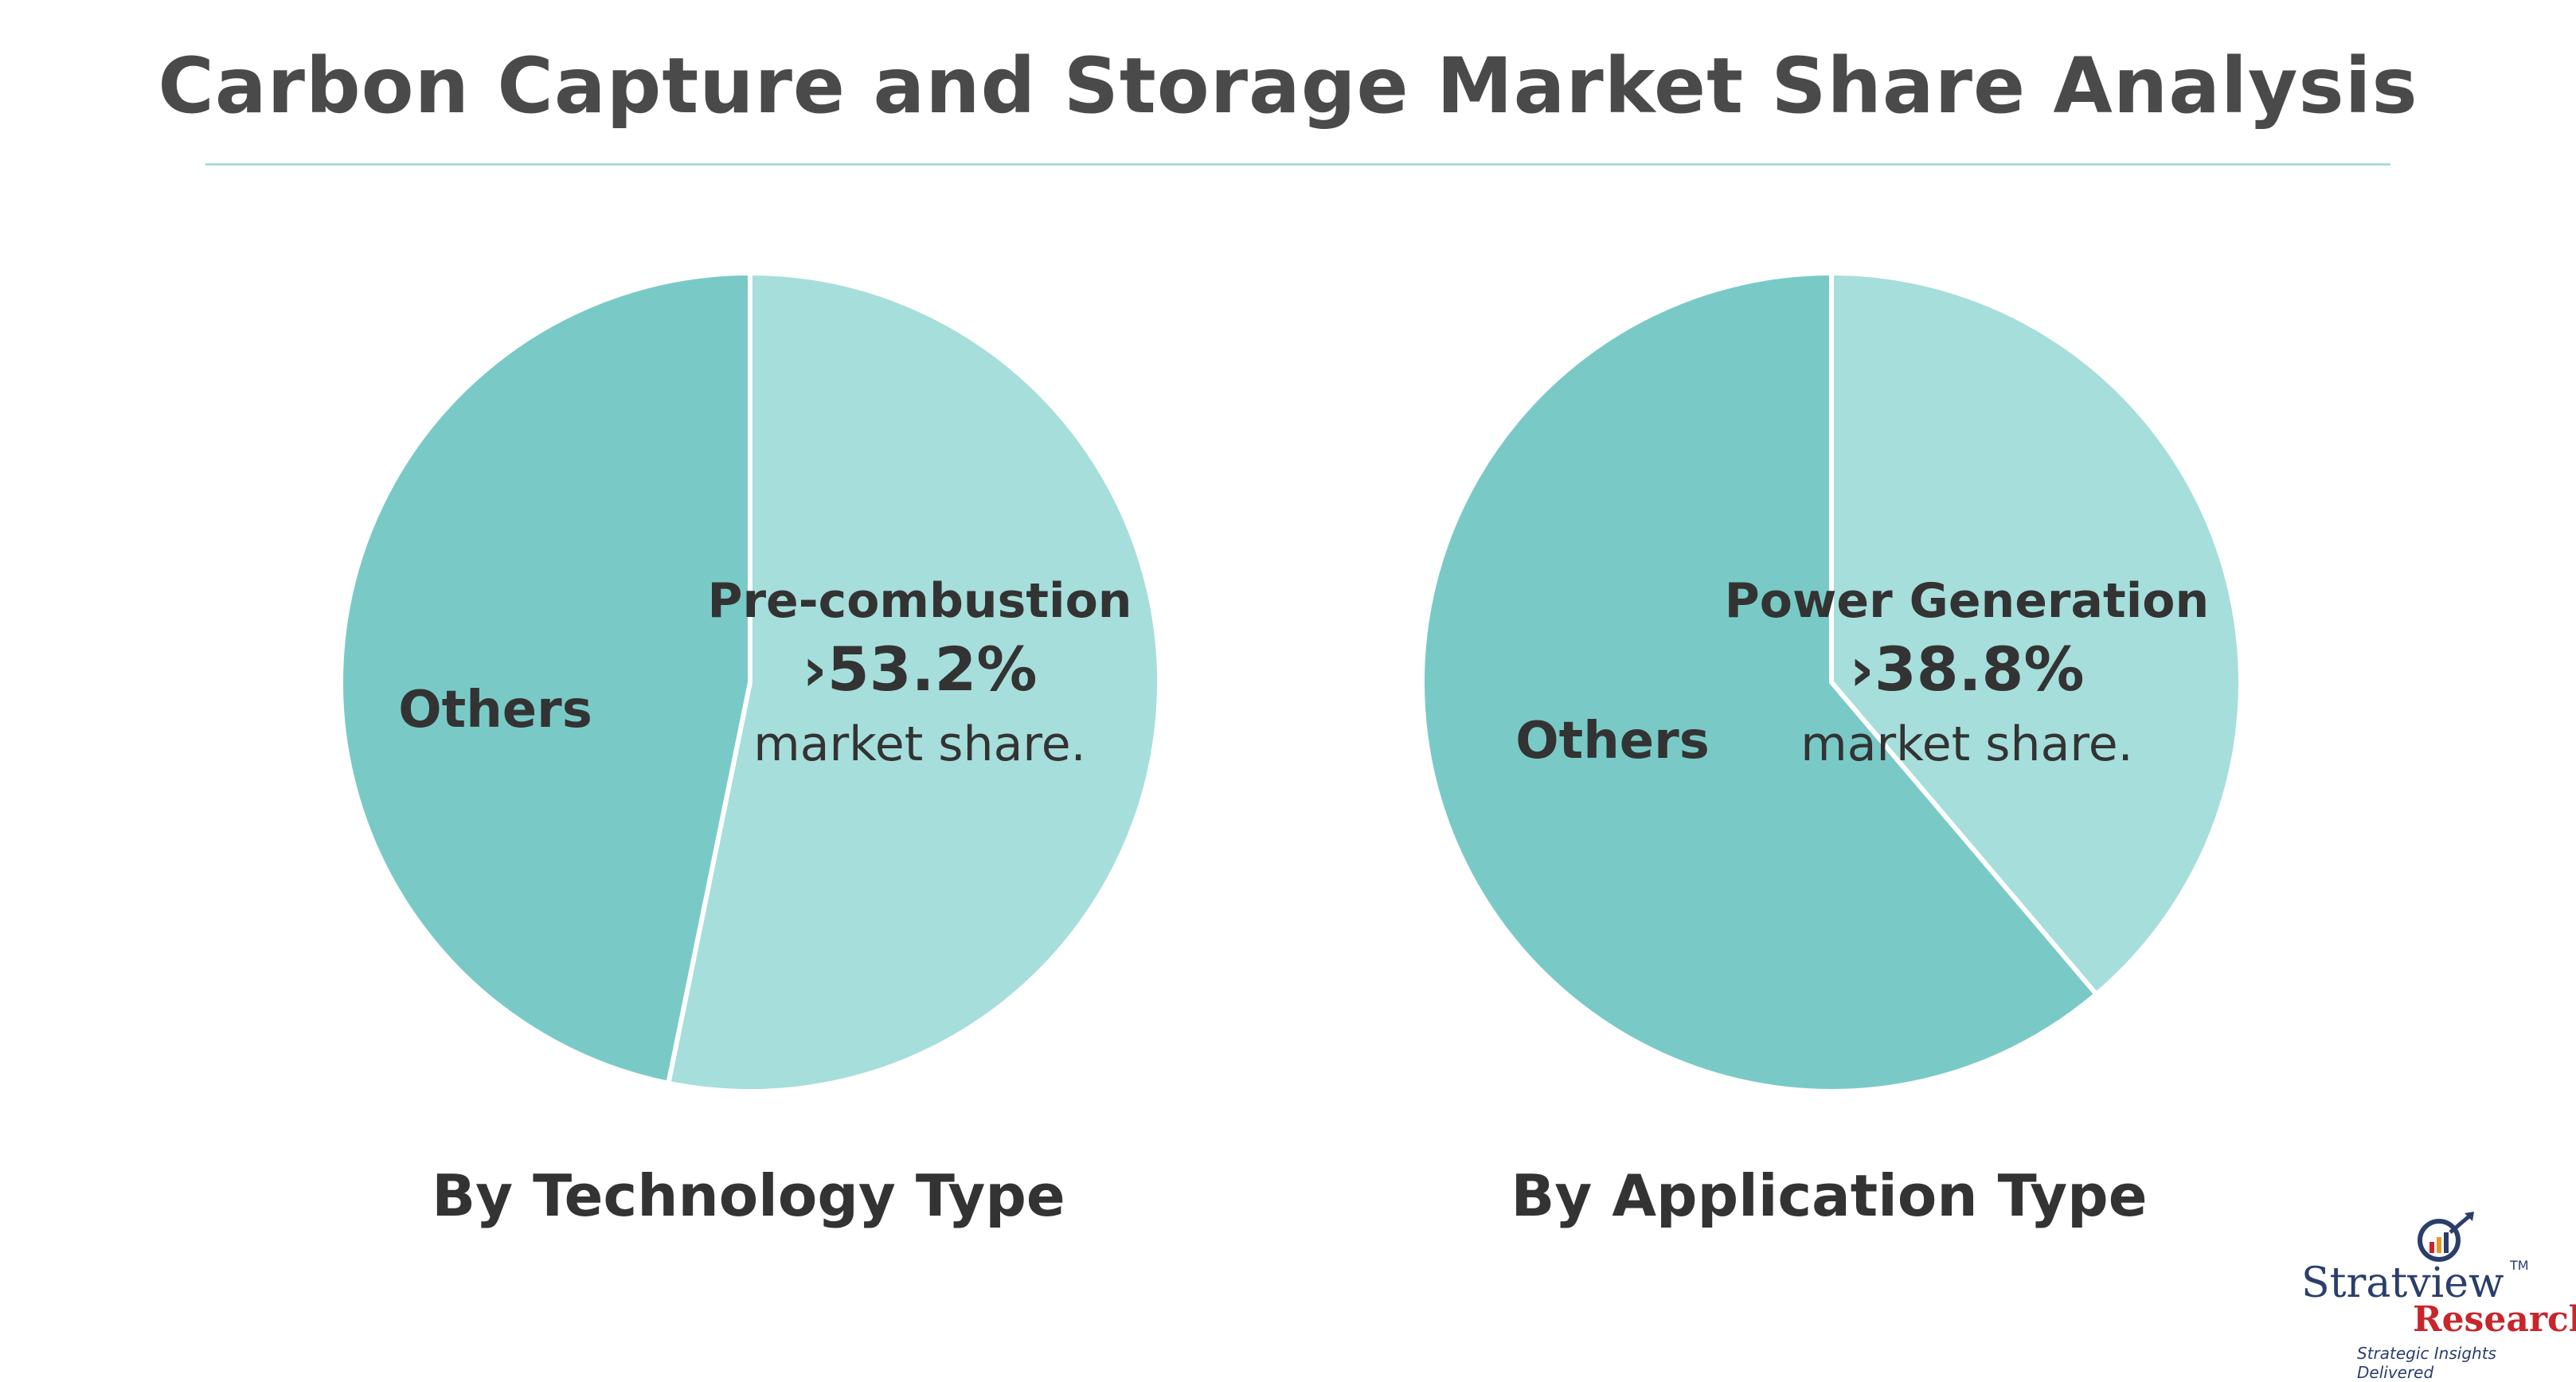 This screenshot has width=2576, height=1382. Describe the element at coordinates (919, 744) in the screenshot. I see `slice-note-pre-combustion: market share.` at that location.